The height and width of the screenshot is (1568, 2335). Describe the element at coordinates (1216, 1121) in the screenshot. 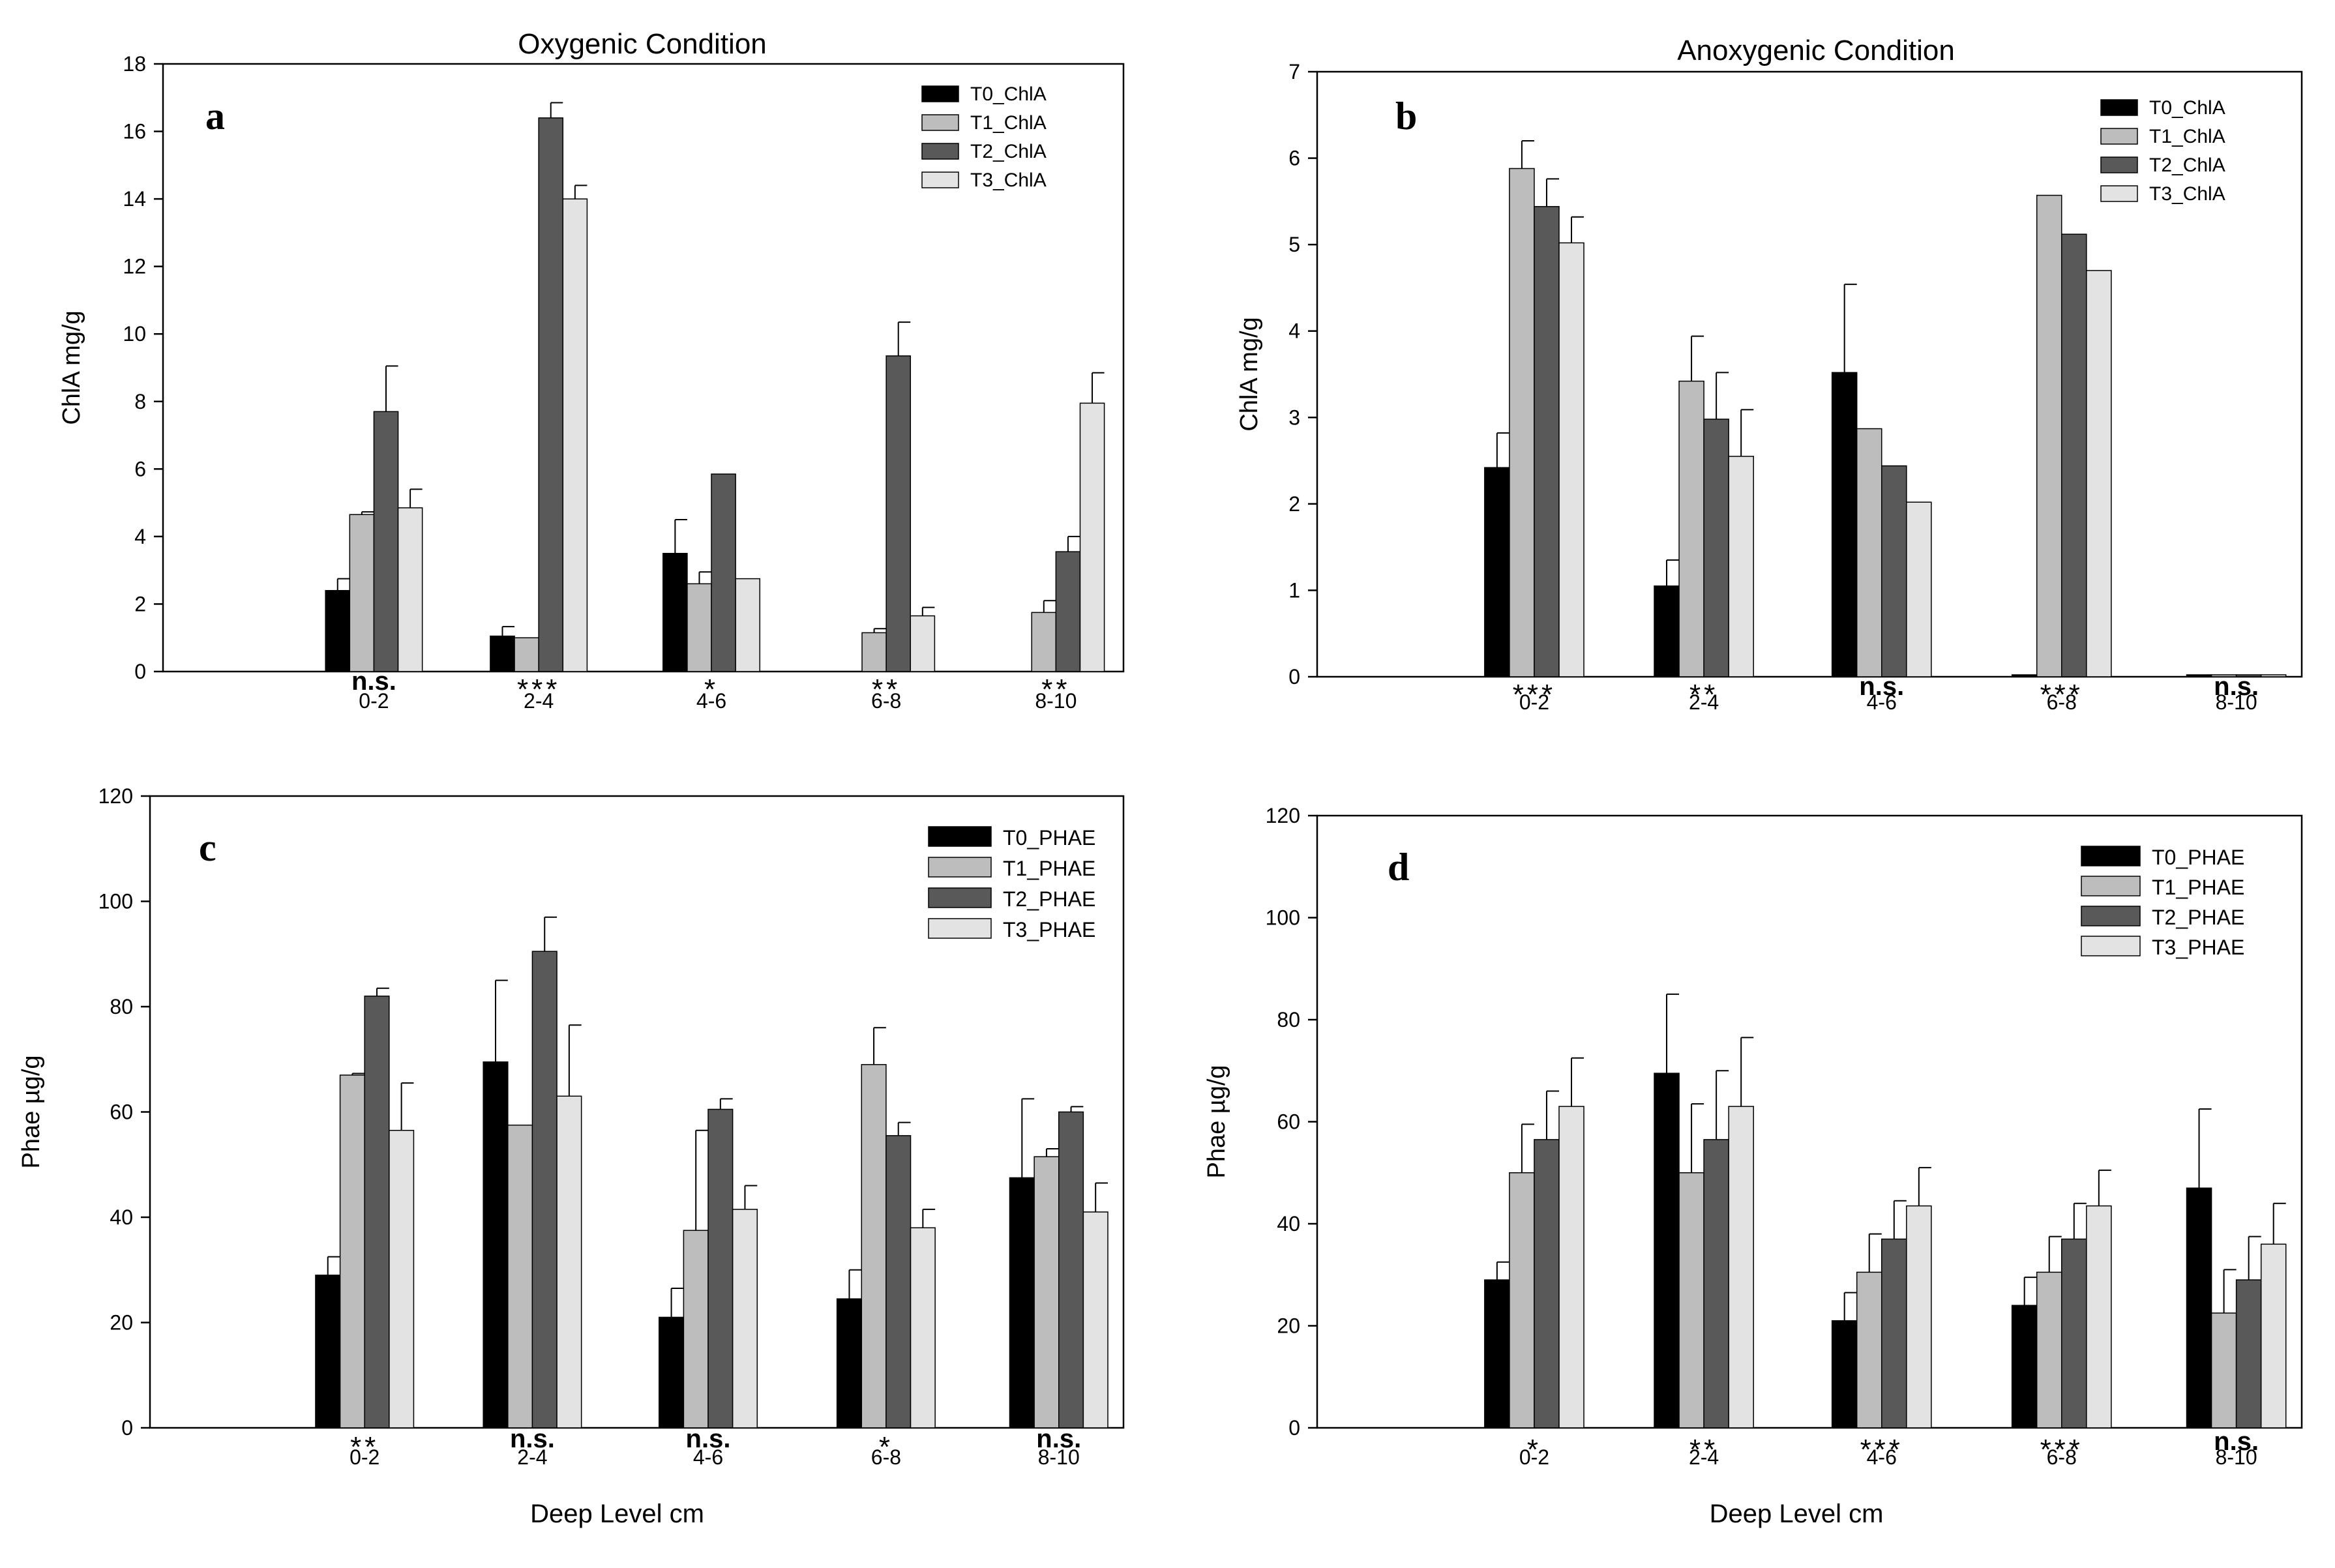

I see `y-axis-label: Phae µg/g` at that location.